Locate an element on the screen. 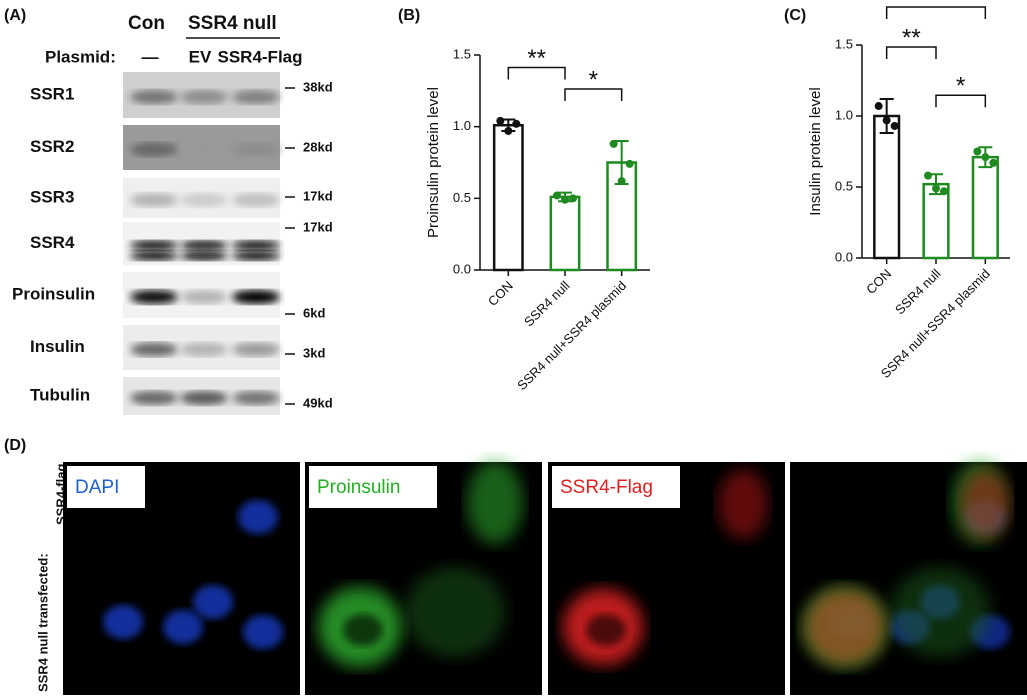  blot-header: SSR4 null is located at coordinates (232, 23).